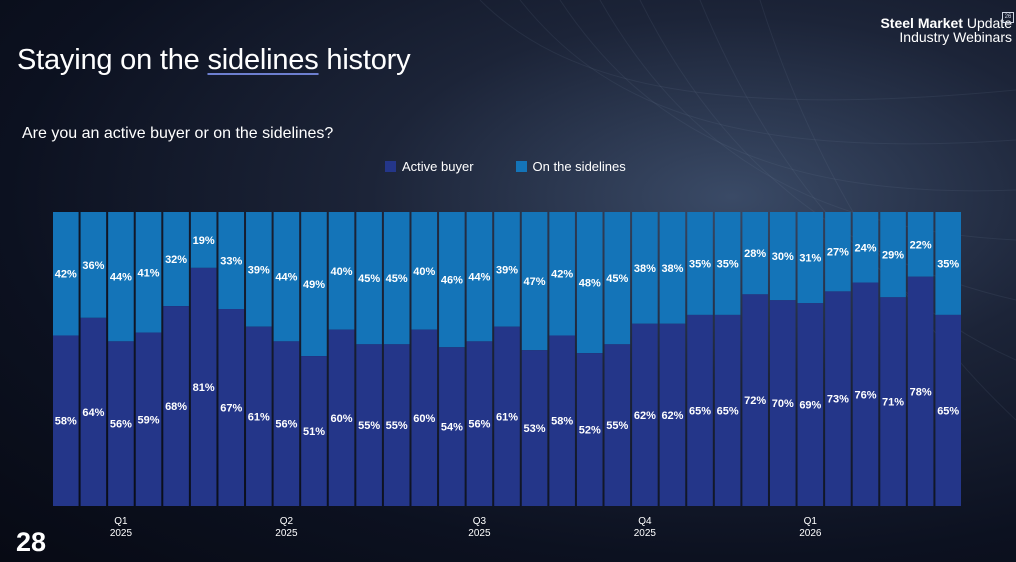 The image size is (1016, 562). What do you see at coordinates (263, 60) in the screenshot?
I see `title-underlined-word: sidelines` at bounding box center [263, 60].